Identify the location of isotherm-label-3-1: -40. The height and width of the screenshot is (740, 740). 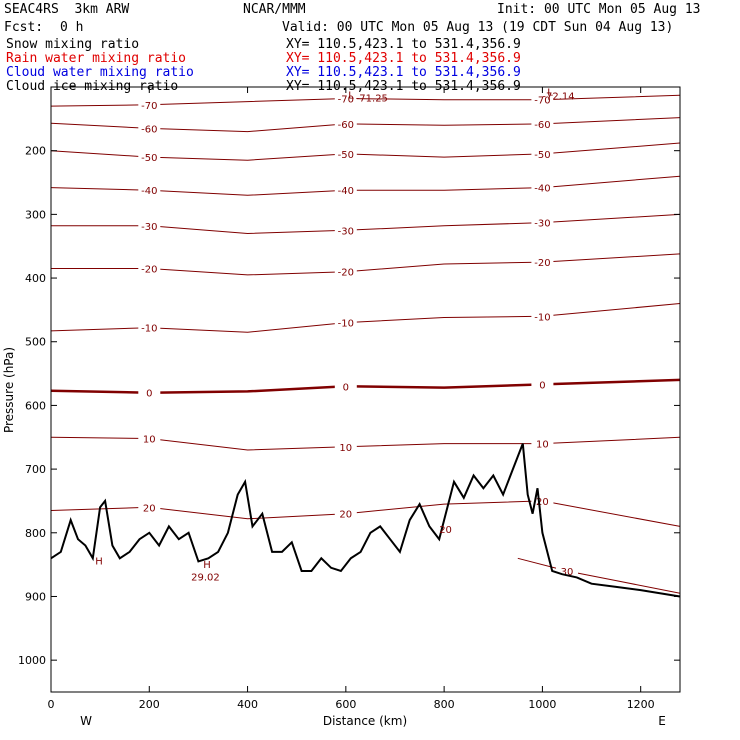
(346, 191).